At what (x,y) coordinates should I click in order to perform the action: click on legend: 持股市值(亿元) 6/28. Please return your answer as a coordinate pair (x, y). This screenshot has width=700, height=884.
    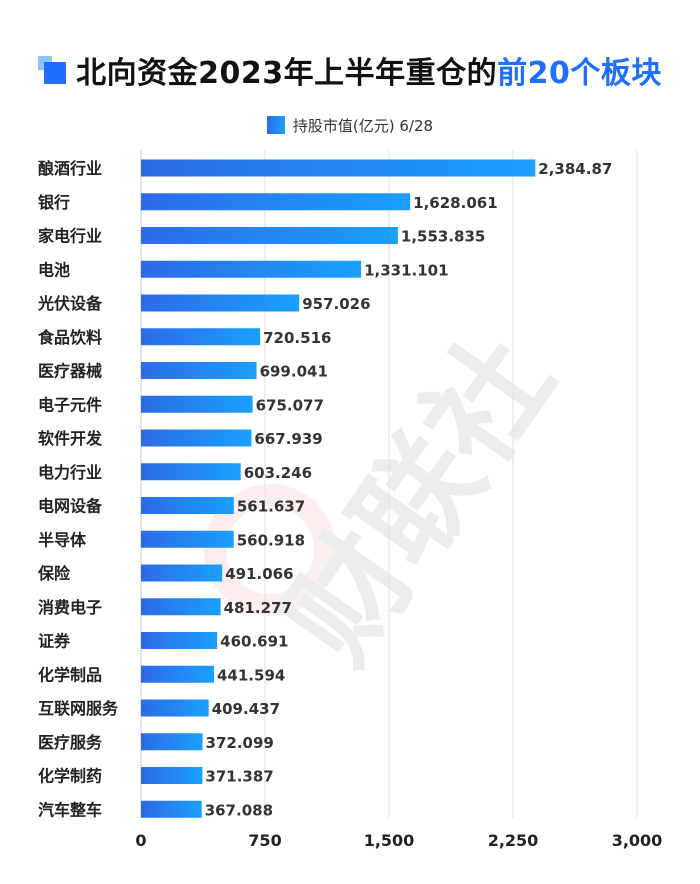
    Looking at the image, I should click on (350, 125).